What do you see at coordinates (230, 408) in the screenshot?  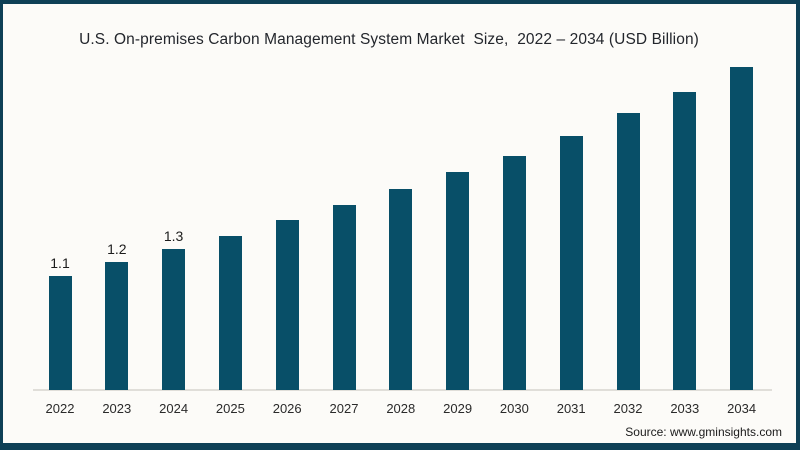 I see `x-tick-label: 2025` at bounding box center [230, 408].